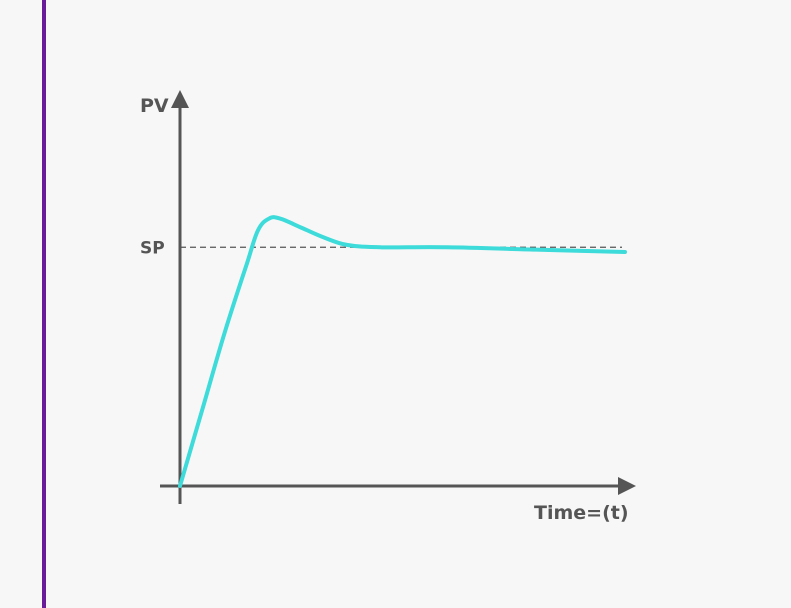  I want to click on x-axis-label: Time=(t), so click(581, 513).